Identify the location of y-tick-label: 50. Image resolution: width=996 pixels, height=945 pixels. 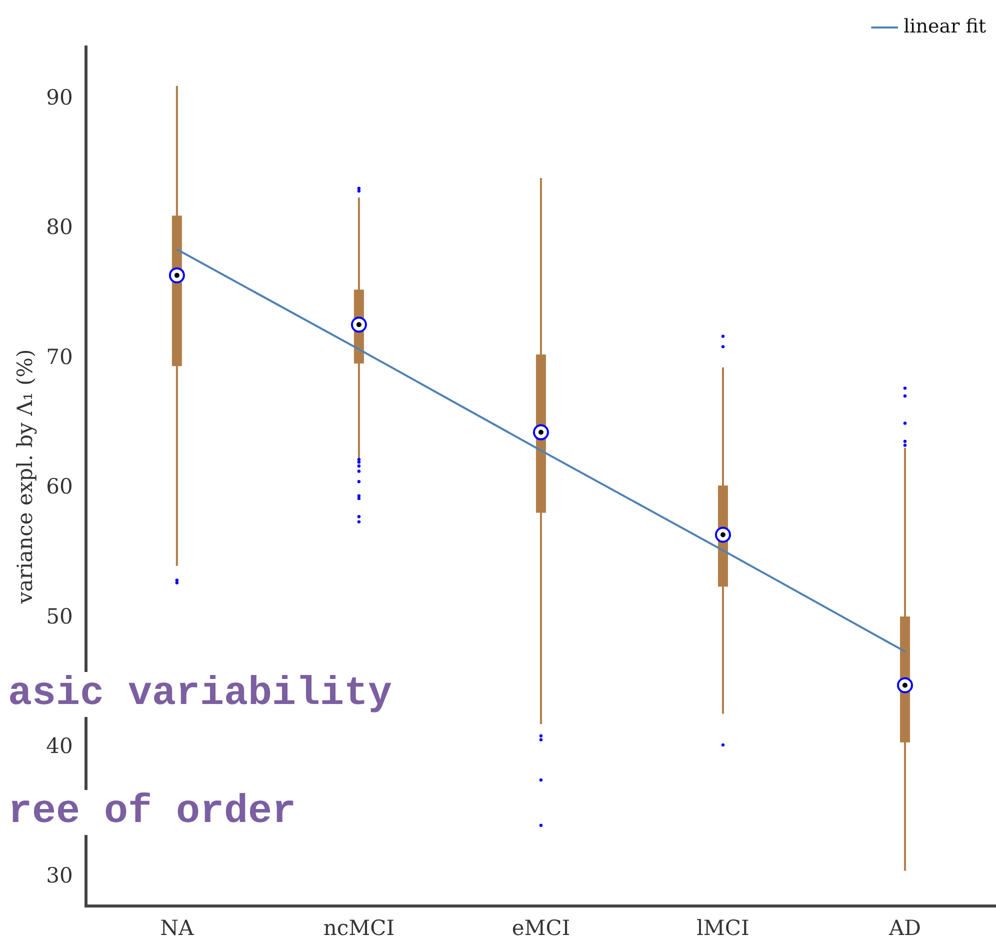
(59, 616).